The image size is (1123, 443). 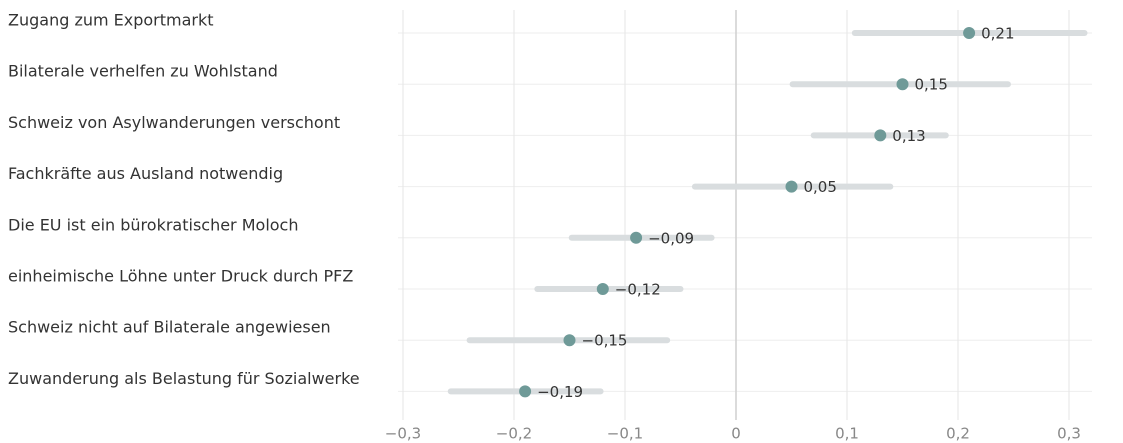 I want to click on category-label: Fachkräfte aus Ausland notwendig, so click(x=145, y=173).